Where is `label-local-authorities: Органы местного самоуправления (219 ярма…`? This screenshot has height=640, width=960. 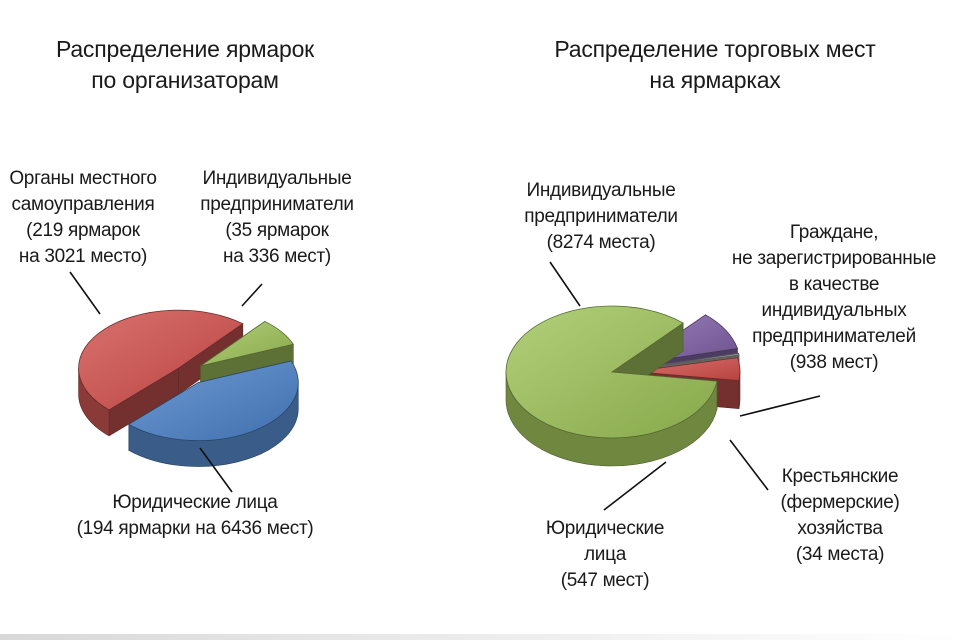
label-local-authorities: Органы местного самоуправления (219 ярма… is located at coordinates (86, 218).